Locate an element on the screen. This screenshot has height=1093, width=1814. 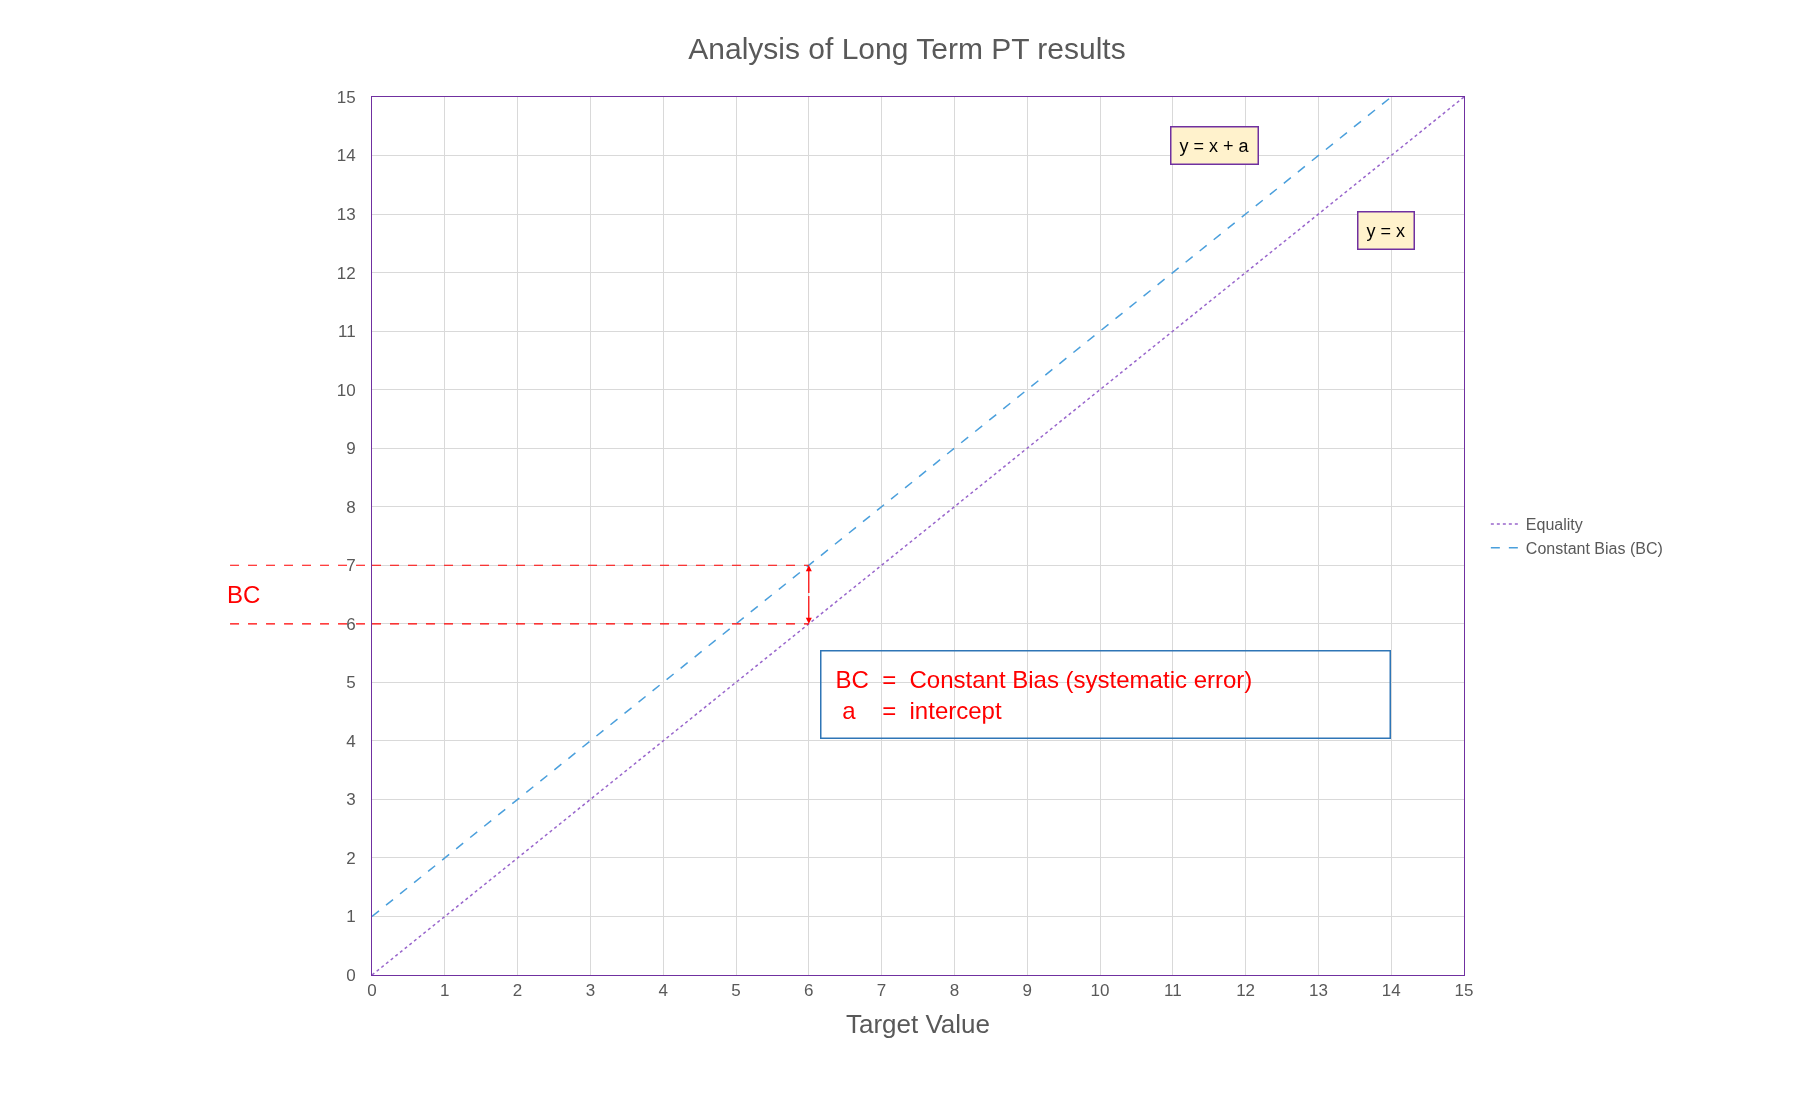
x-tick-label: 13 is located at coordinates (1318, 991).